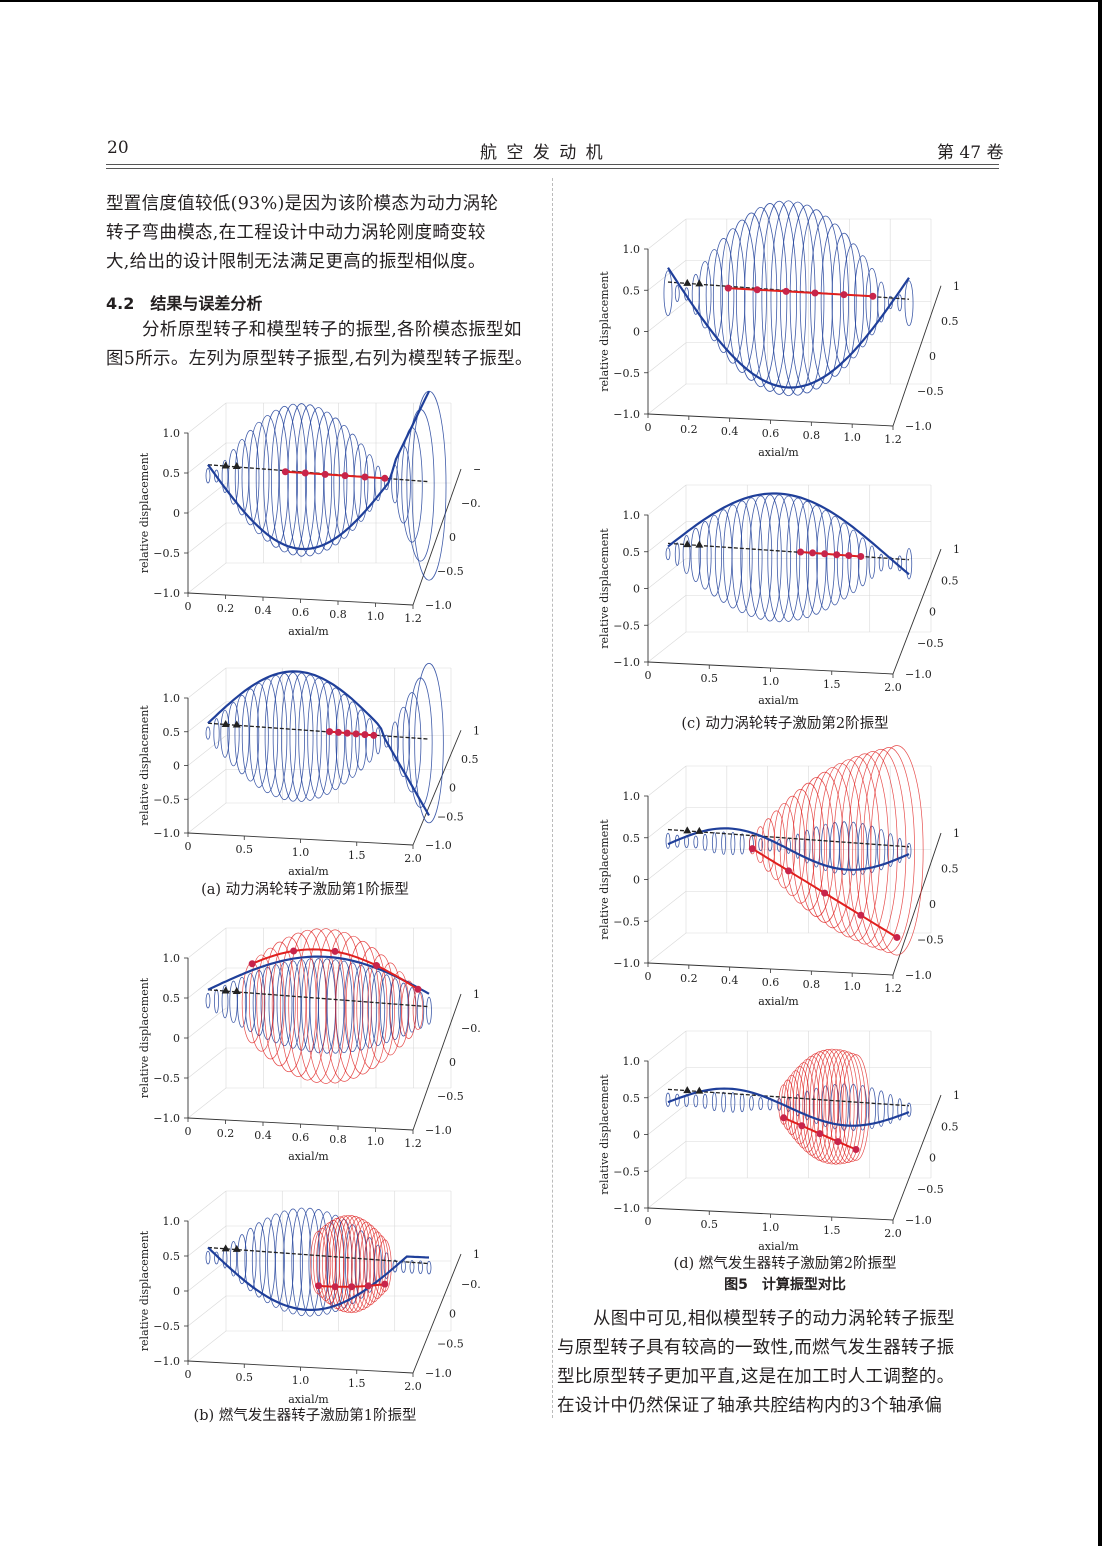 The image size is (1102, 1546). I want to click on x-tick-label: 1.2, so click(893, 439).